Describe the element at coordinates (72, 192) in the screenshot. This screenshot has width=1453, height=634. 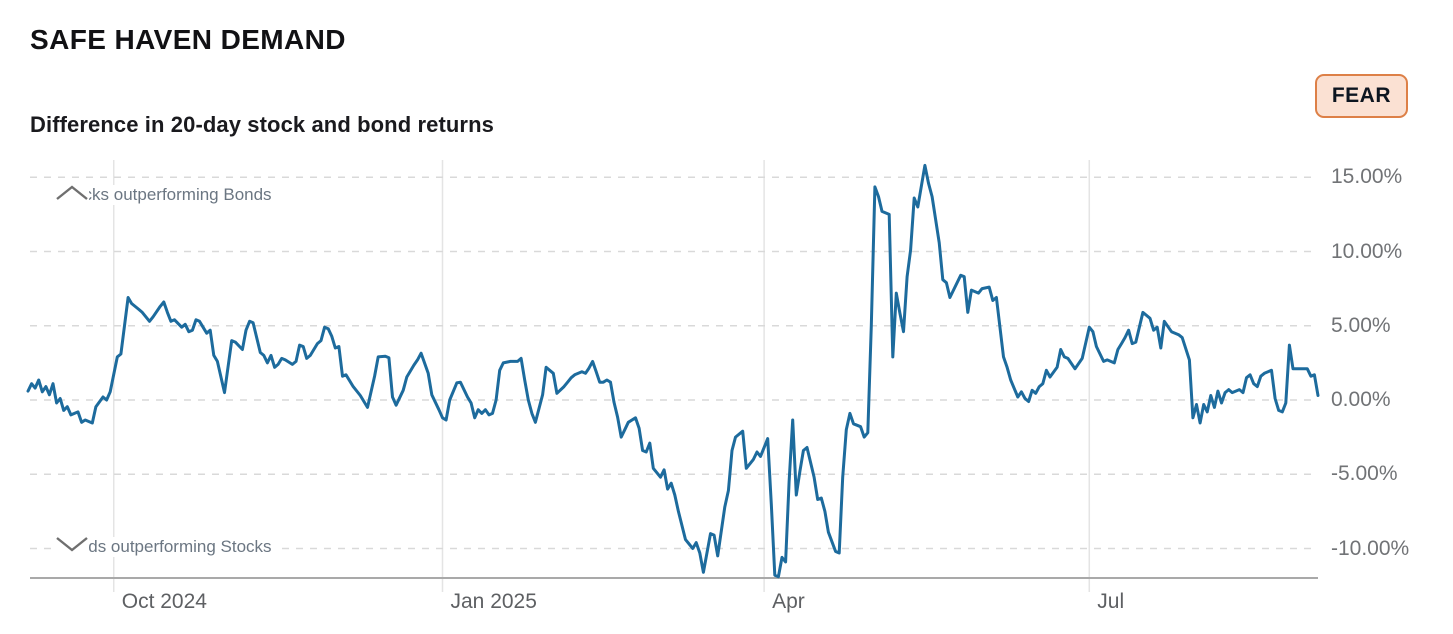
I see `chevron-up-icon` at that location.